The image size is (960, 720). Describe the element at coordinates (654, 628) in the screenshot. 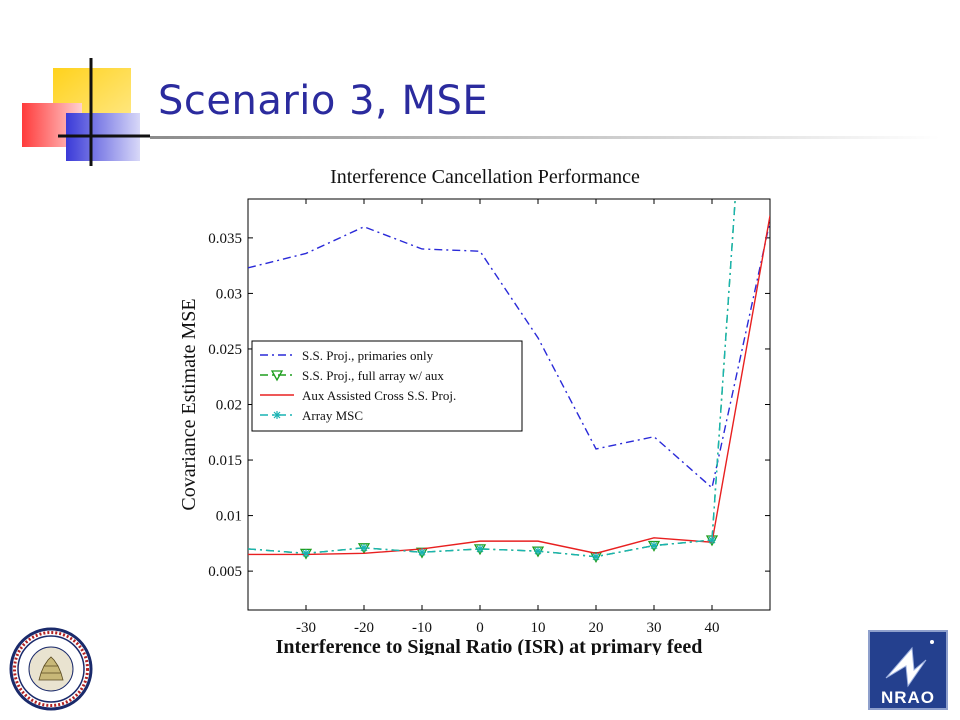

I see `x-tick-label: 30` at that location.